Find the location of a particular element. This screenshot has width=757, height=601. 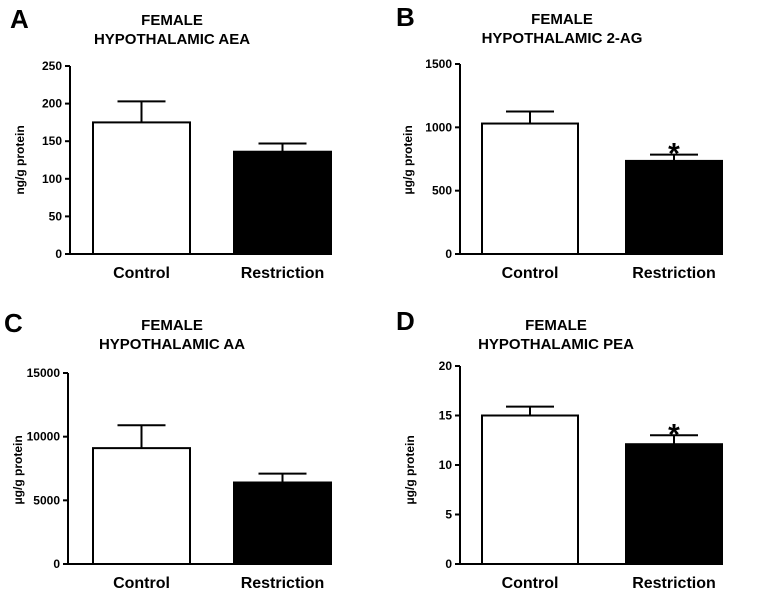

y-tick-label: 15 is located at coordinates (446, 416).